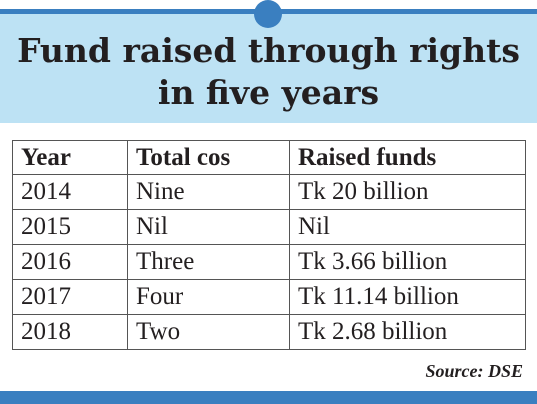 Image resolution: width=537 pixels, height=404 pixels. I want to click on table-cell-raised-funds: Tk 20 billion, so click(407, 192).